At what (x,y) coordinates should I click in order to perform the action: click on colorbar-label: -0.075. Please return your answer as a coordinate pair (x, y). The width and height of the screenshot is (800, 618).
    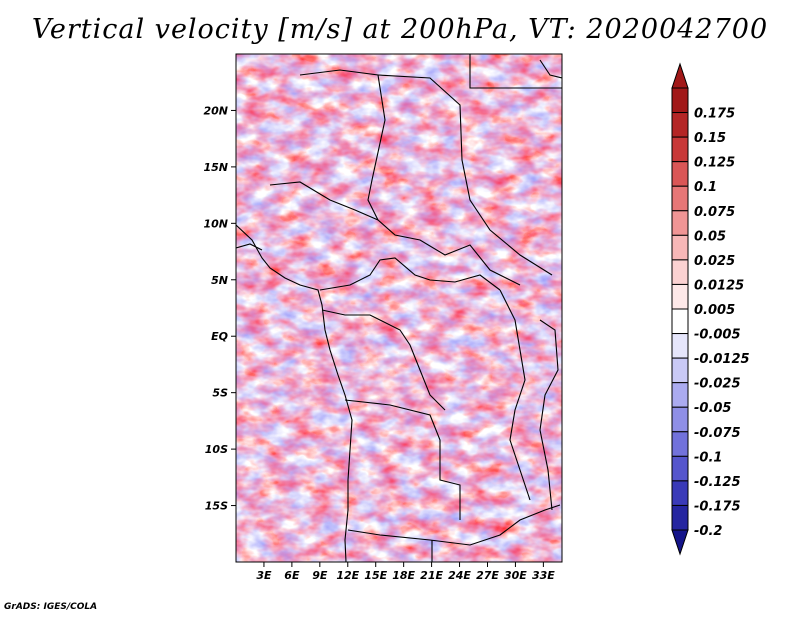
    Looking at the image, I should click on (717, 433).